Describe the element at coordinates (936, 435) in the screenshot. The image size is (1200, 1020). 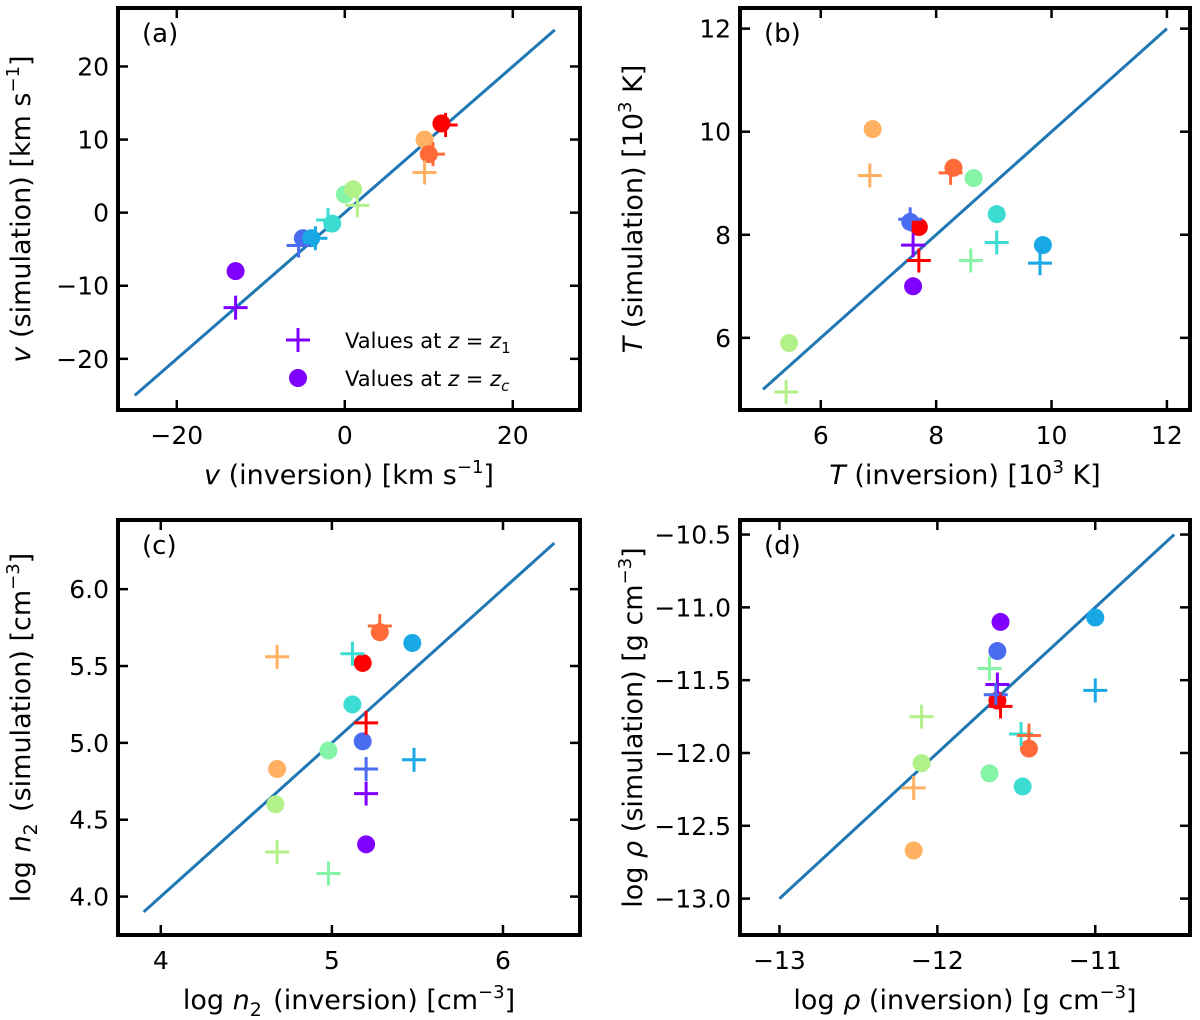
I see `x-tick-label: 8` at that location.